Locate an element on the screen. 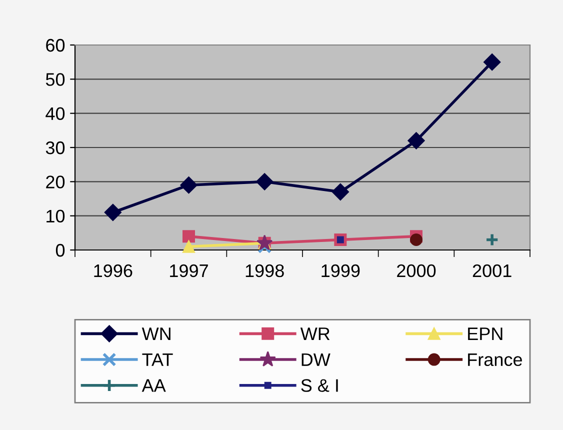 Image resolution: width=563 pixels, height=430 pixels. y-tick-label: 60 is located at coordinates (55, 45).